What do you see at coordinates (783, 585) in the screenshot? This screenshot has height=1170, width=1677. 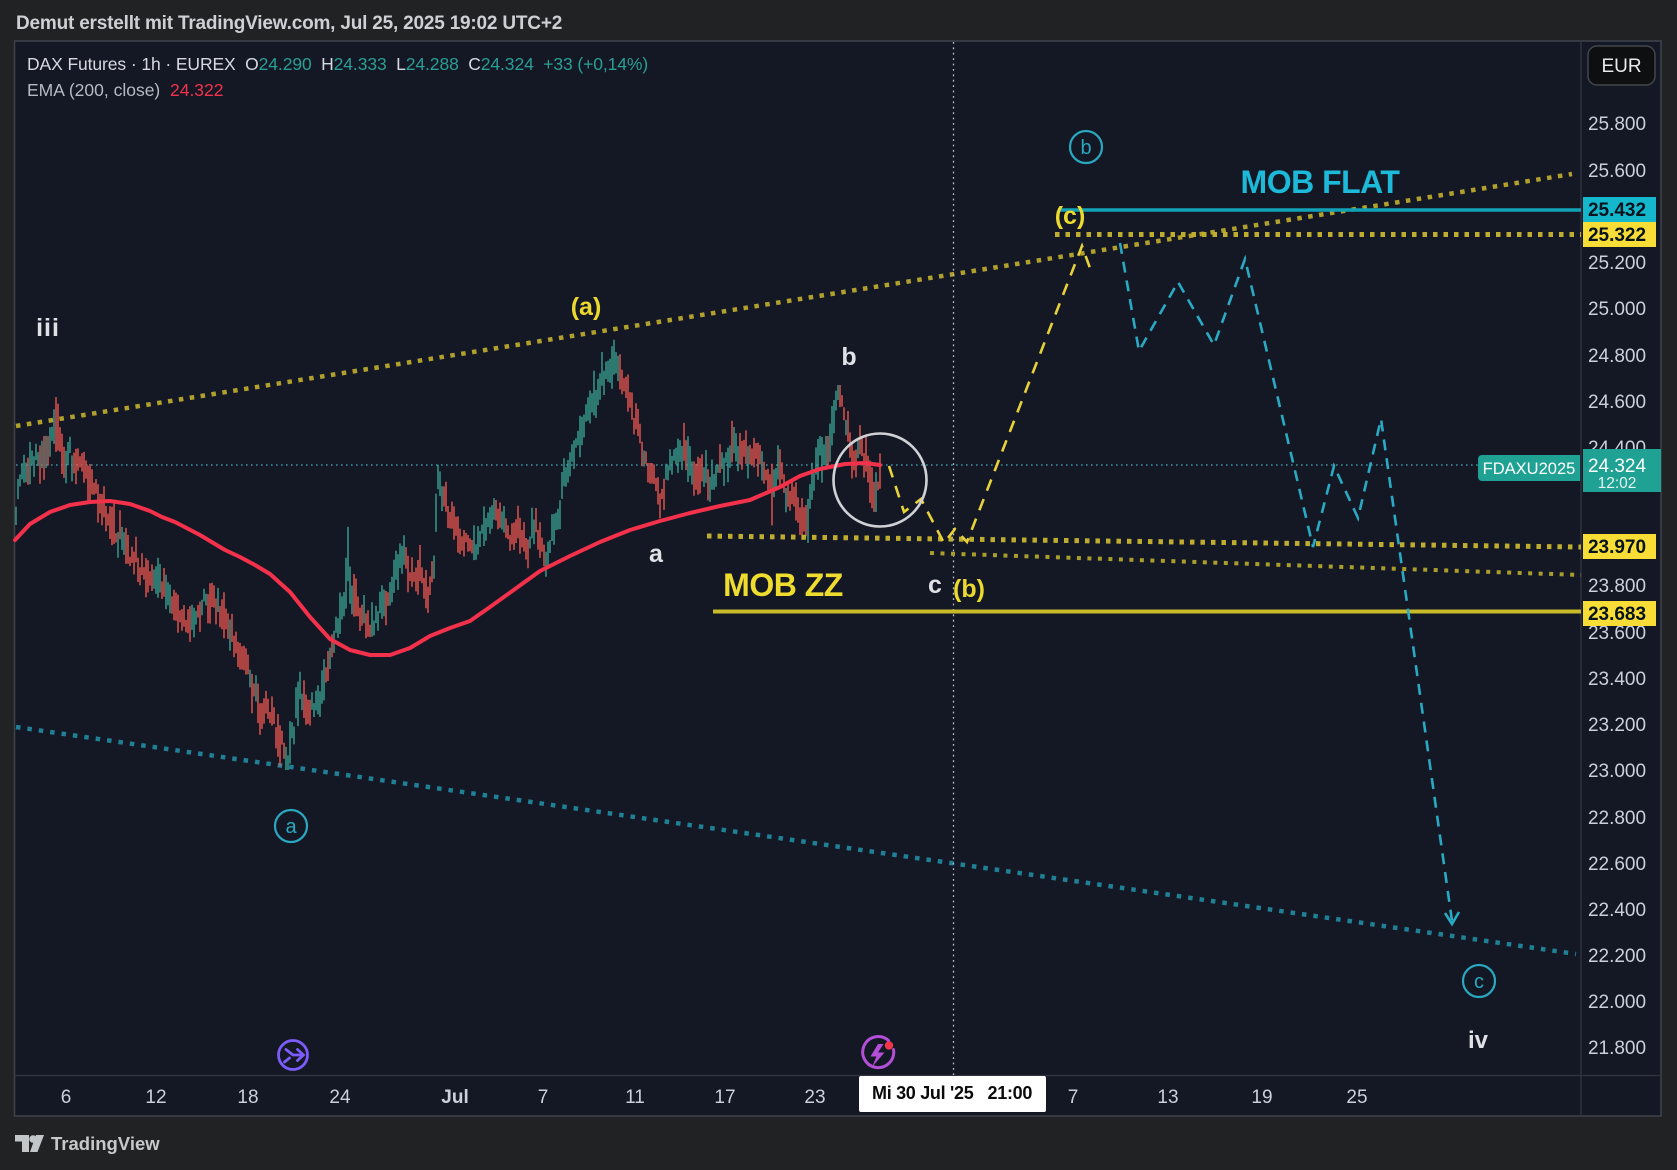 I see `svg-text: MOB ZZ` at bounding box center [783, 585].